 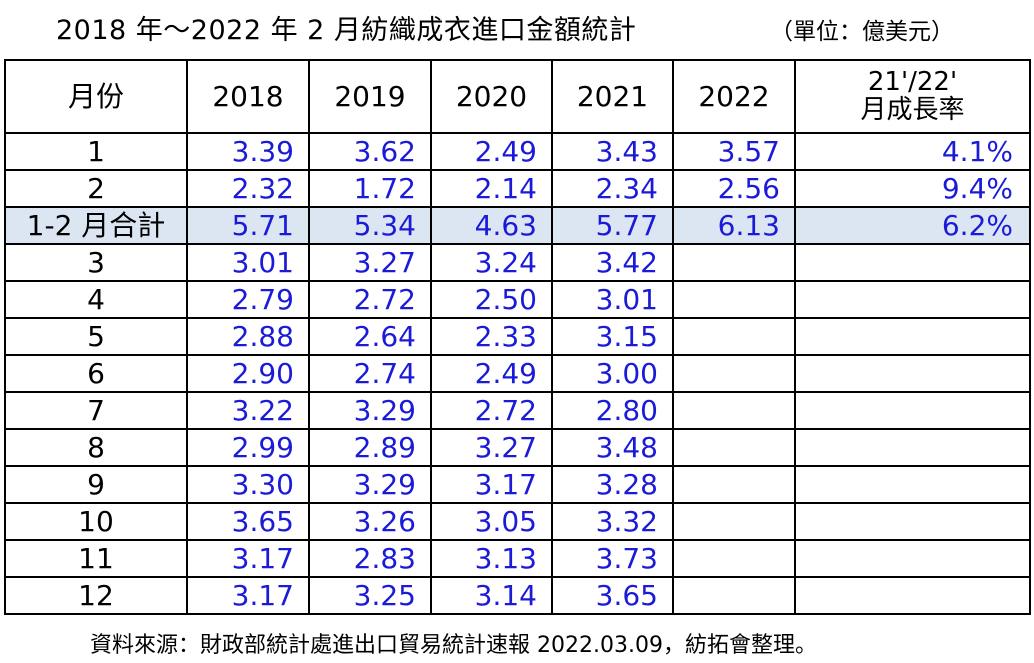 I want to click on value-cell: 2.89, so click(x=370, y=447).